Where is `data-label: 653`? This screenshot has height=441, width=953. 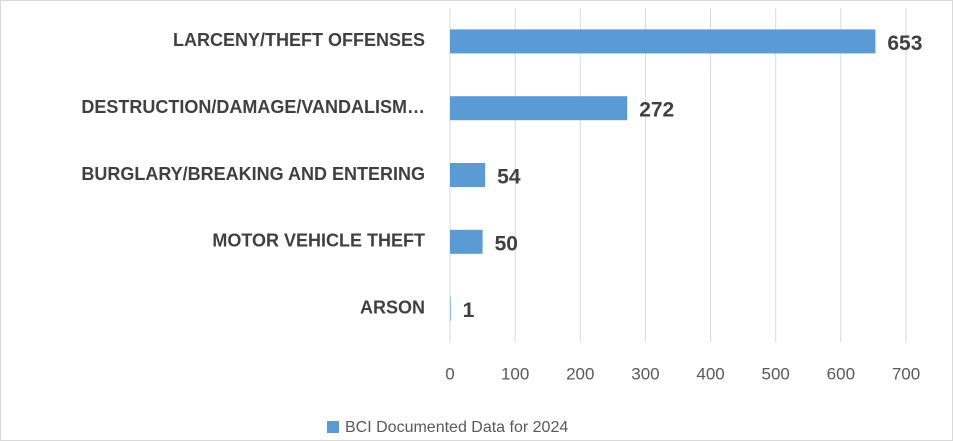
data-label: 653 is located at coordinates (904, 43).